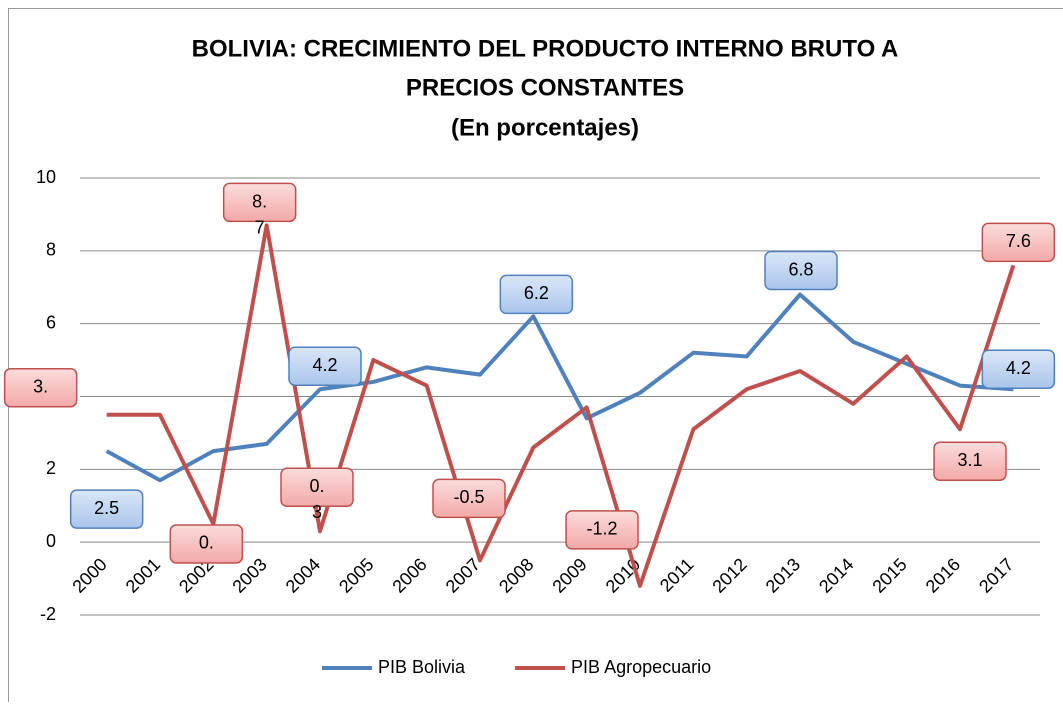 The width and height of the screenshot is (1063, 707). I want to click on x-tick-label: 2008, so click(516, 575).